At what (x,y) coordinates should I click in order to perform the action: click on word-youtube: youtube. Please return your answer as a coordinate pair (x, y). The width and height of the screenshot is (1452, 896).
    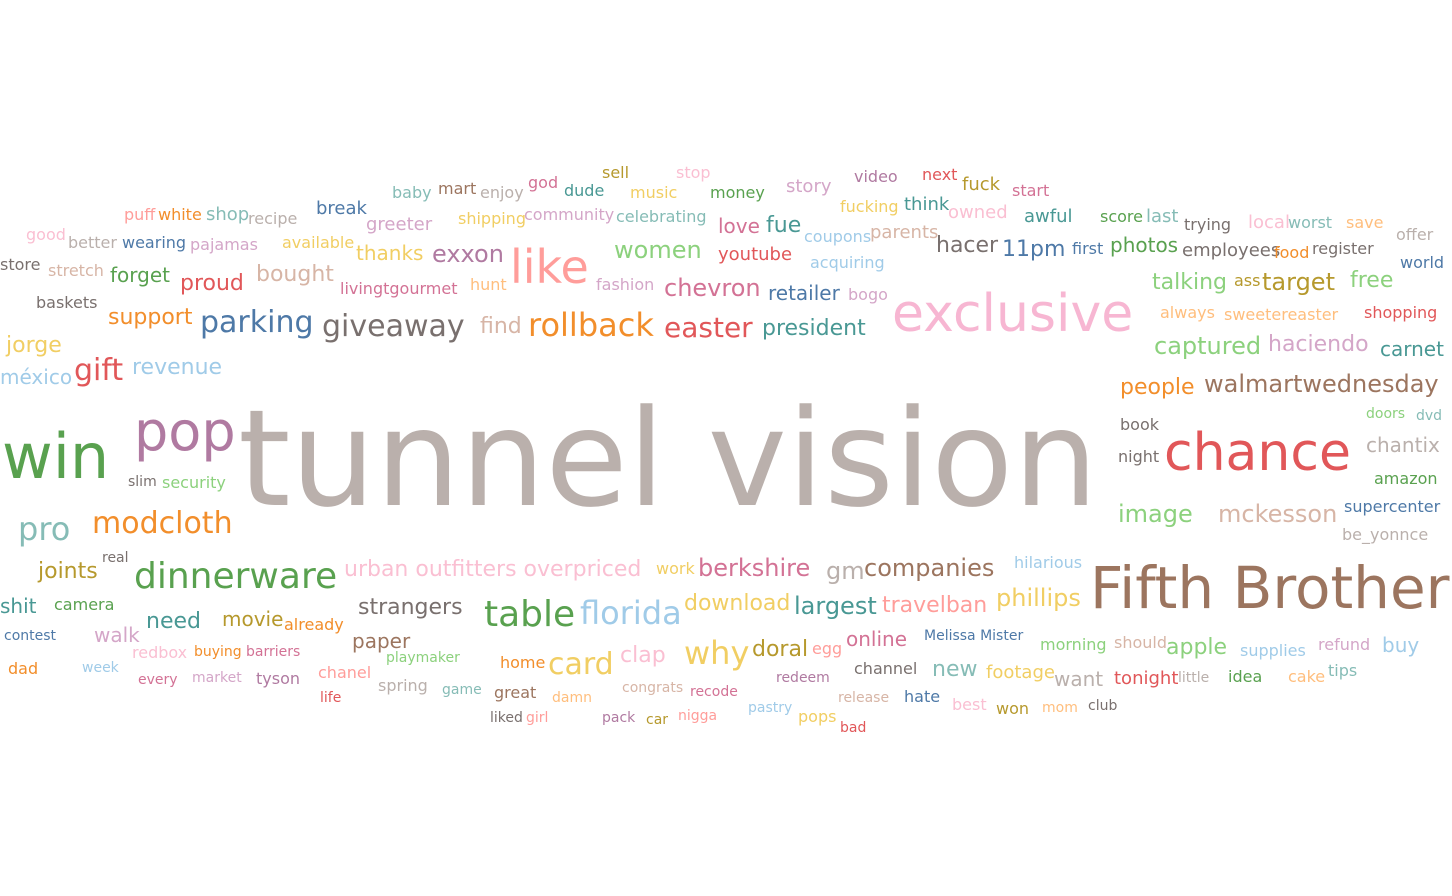
    Looking at the image, I should click on (755, 254).